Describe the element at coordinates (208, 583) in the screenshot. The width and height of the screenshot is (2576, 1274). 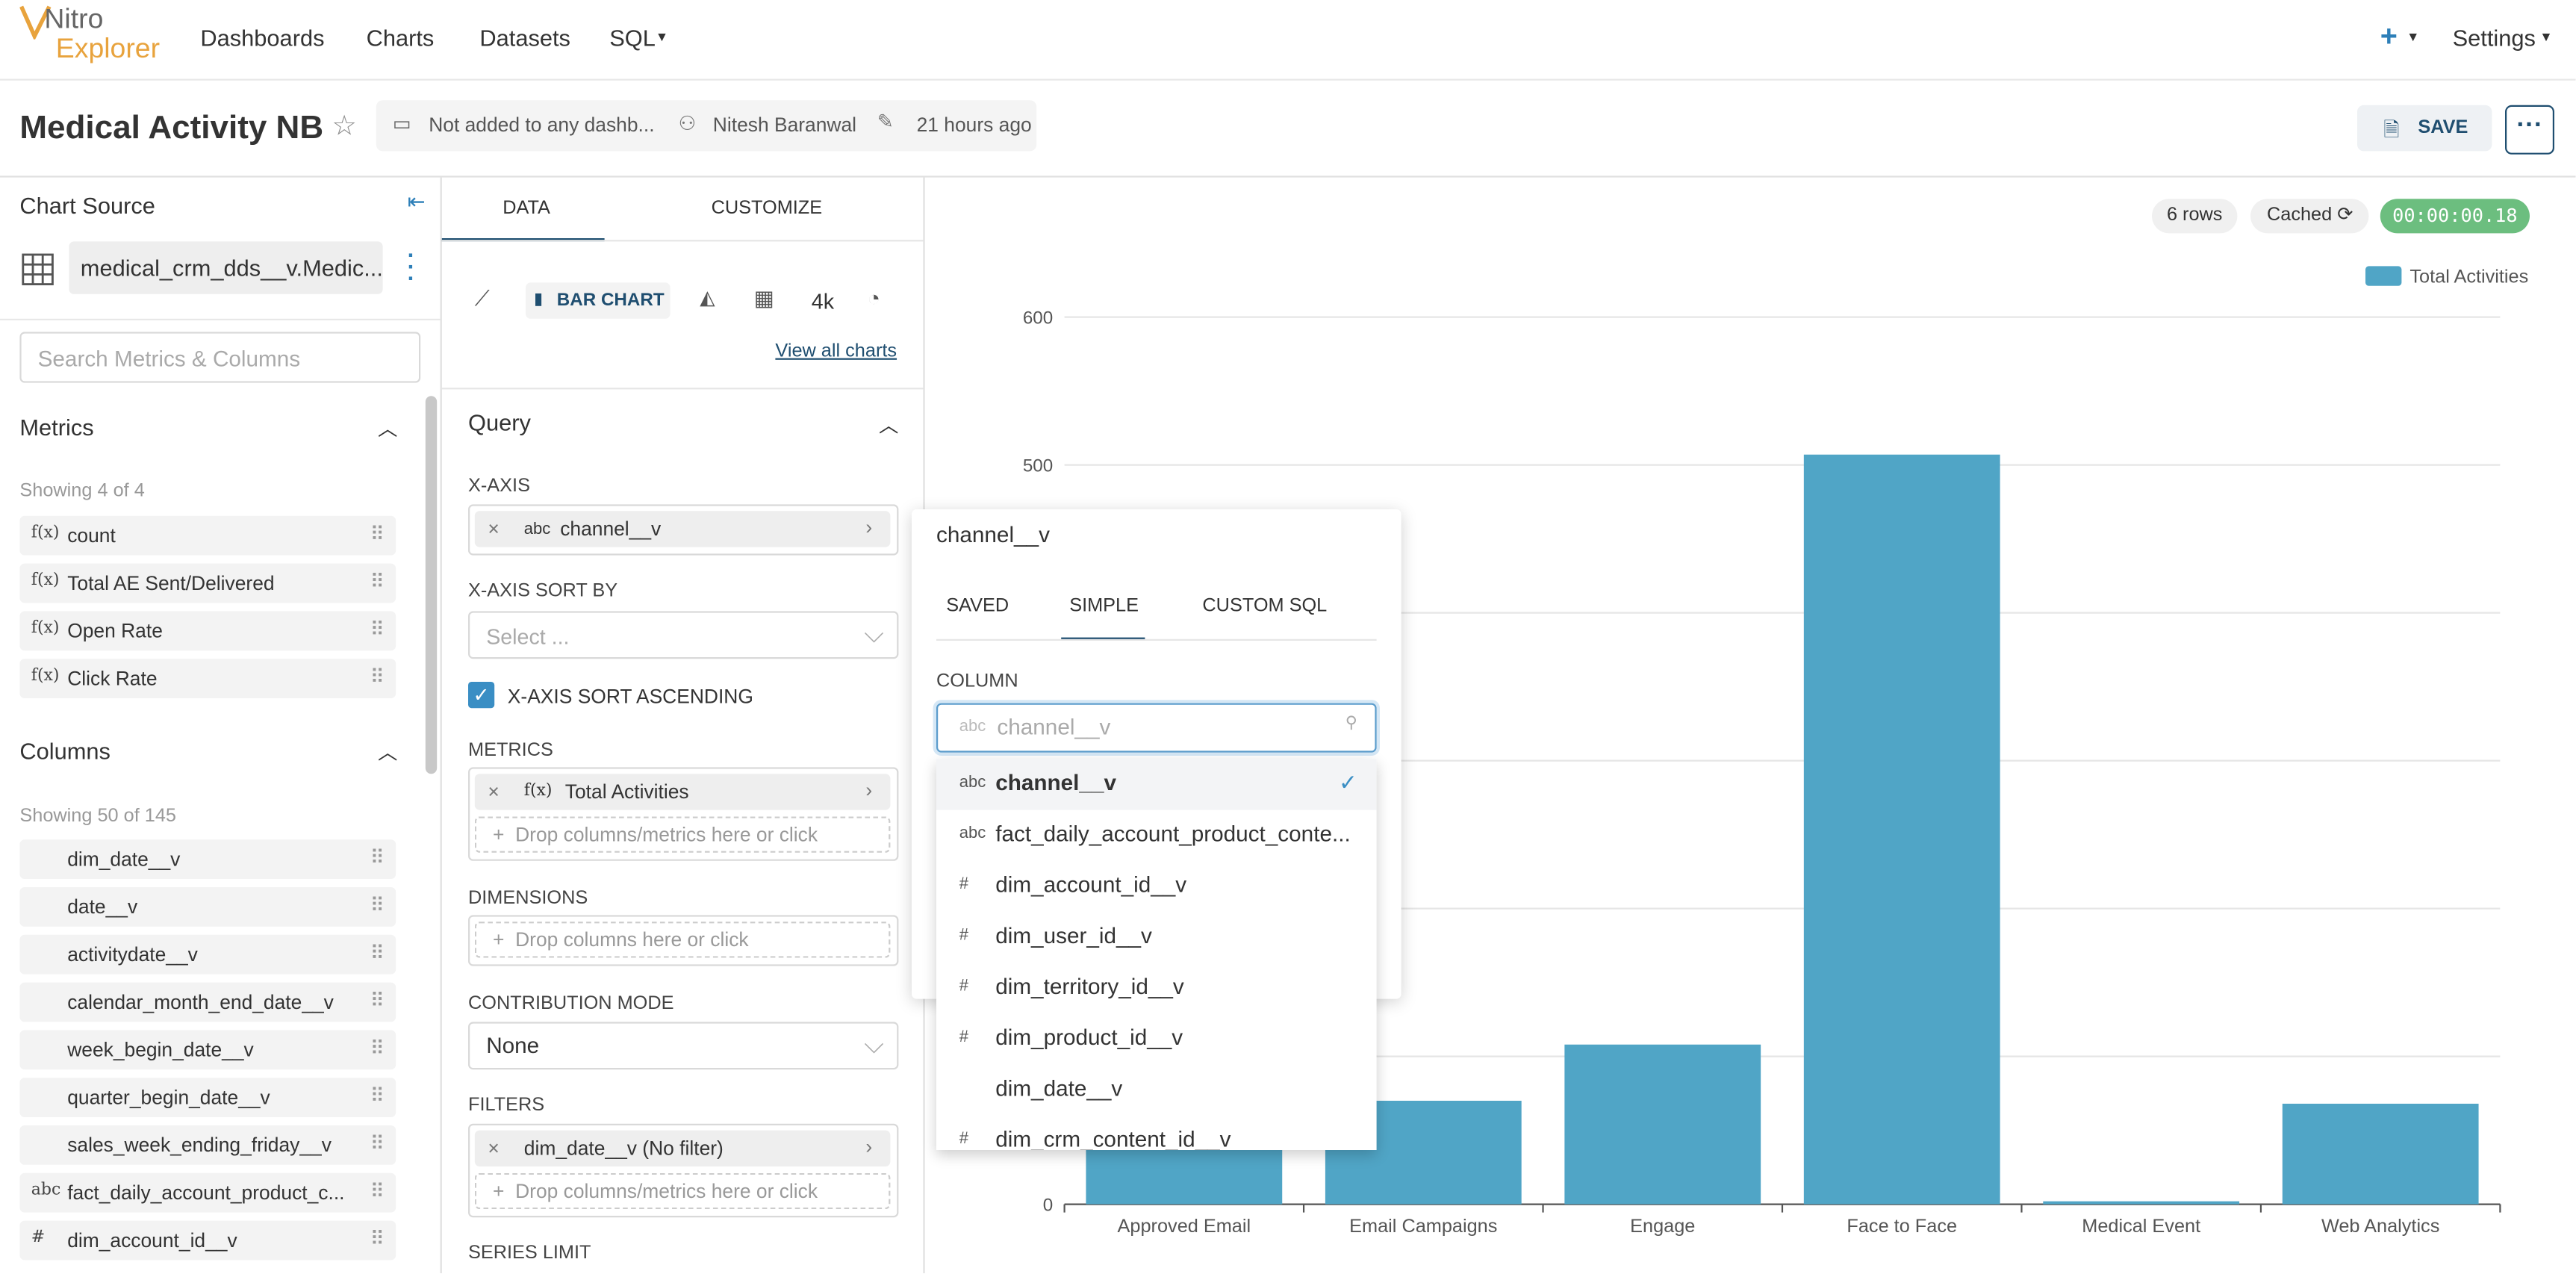
I see `list-item: f(x) Total AE Sent/Delivered ⠿` at that location.